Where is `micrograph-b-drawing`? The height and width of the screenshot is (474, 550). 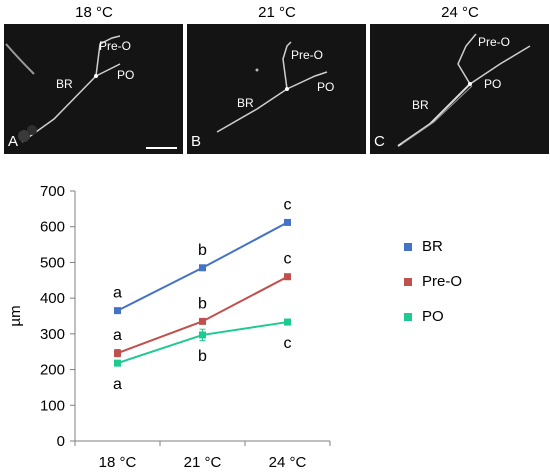
micrograph-b-drawing is located at coordinates (272, 87).